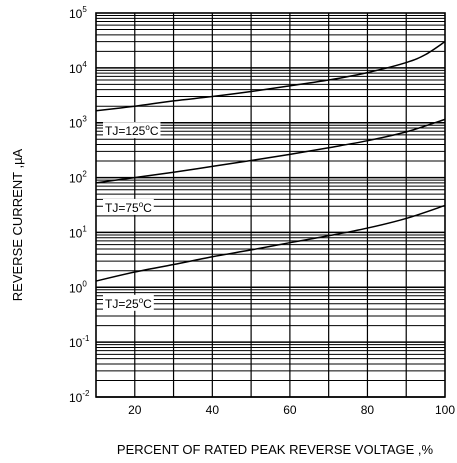  Describe the element at coordinates (135, 410) in the screenshot. I see `x-tick-label: 20` at that location.